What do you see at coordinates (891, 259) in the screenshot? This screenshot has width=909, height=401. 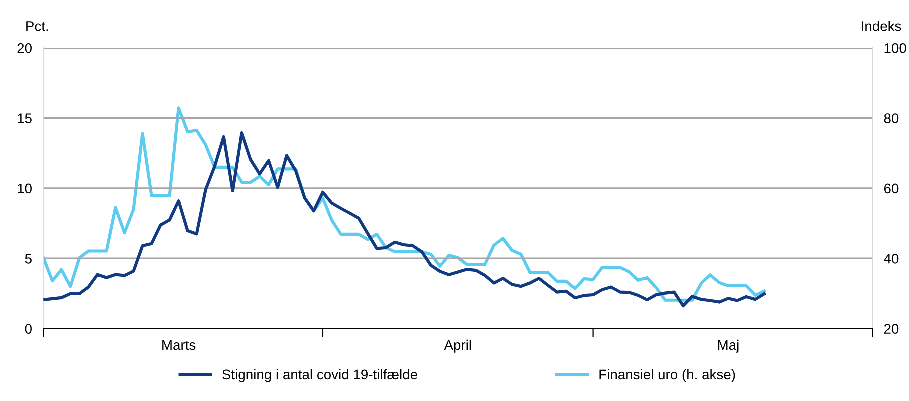 I see `y2-tick-label: 40` at bounding box center [891, 259].